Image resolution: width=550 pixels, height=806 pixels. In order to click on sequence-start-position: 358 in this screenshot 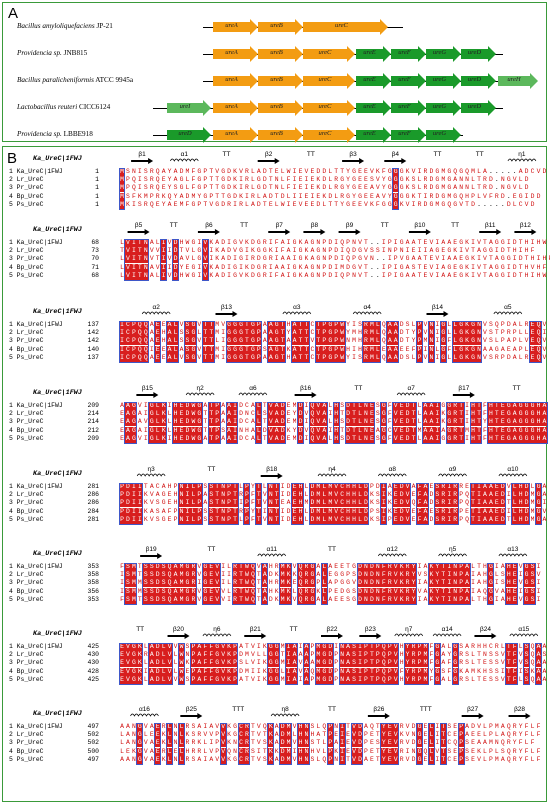, I will do `click(93, 575)`.